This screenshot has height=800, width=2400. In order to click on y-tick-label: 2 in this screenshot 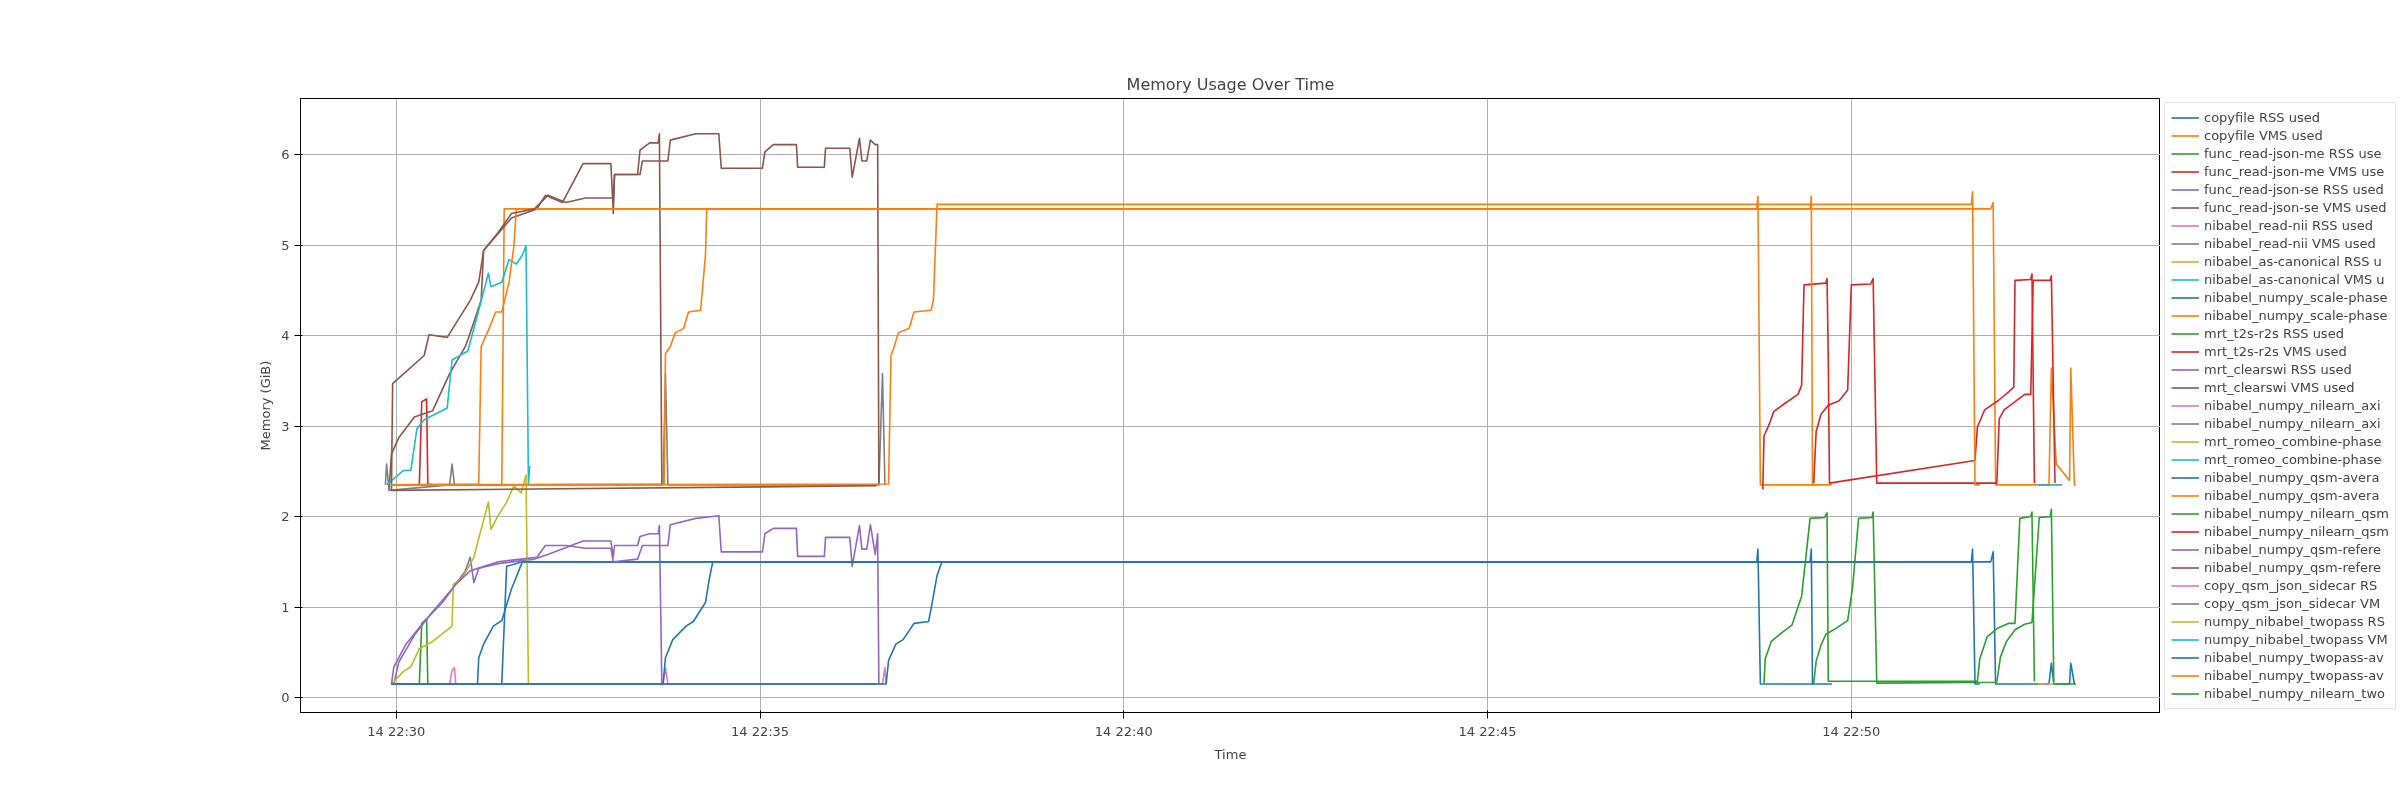, I will do `click(285, 517)`.